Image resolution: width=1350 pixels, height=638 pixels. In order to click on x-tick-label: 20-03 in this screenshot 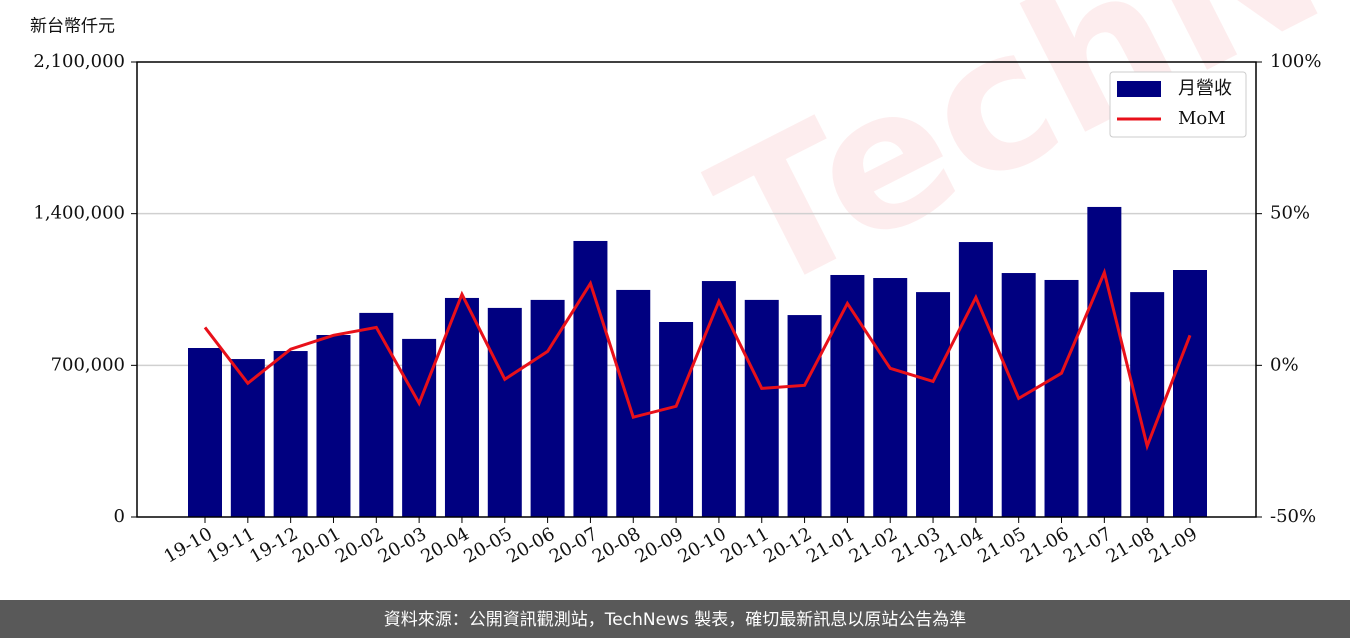, I will do `click(402, 545)`.